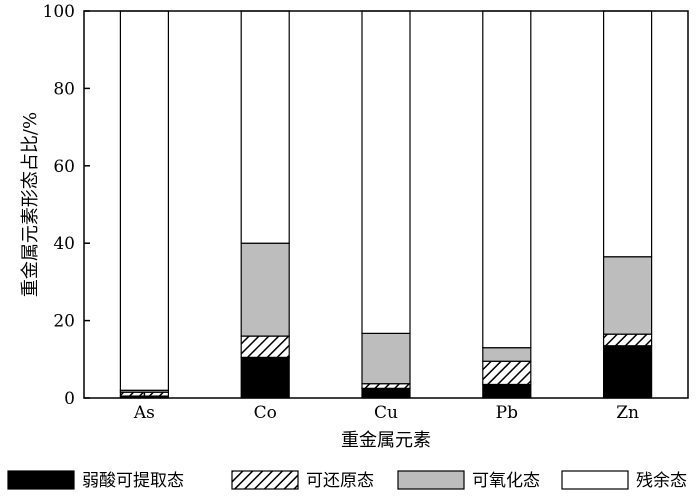 This screenshot has height=498, width=700. I want to click on x-tick-label-pb: Pb, so click(507, 413).